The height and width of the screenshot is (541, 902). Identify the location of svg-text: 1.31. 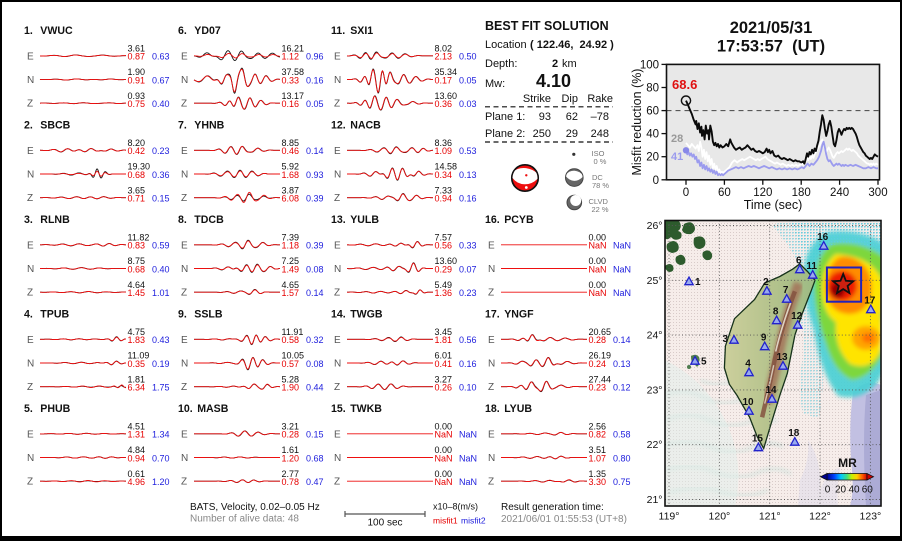
(137, 435).